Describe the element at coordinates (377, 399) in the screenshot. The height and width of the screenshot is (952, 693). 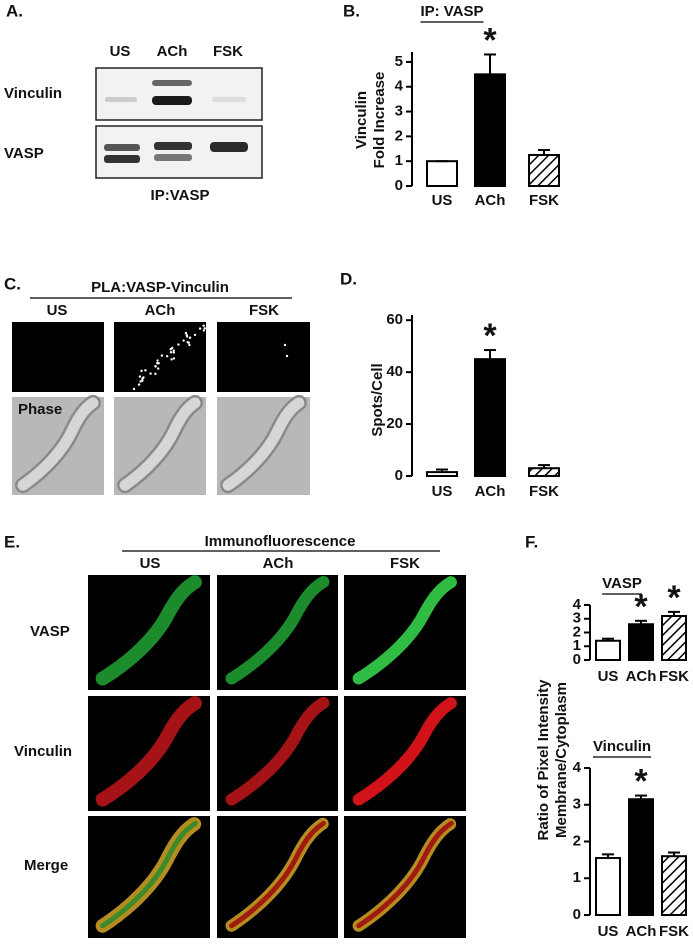
I see `y-axis-label: Spots/Cell` at that location.